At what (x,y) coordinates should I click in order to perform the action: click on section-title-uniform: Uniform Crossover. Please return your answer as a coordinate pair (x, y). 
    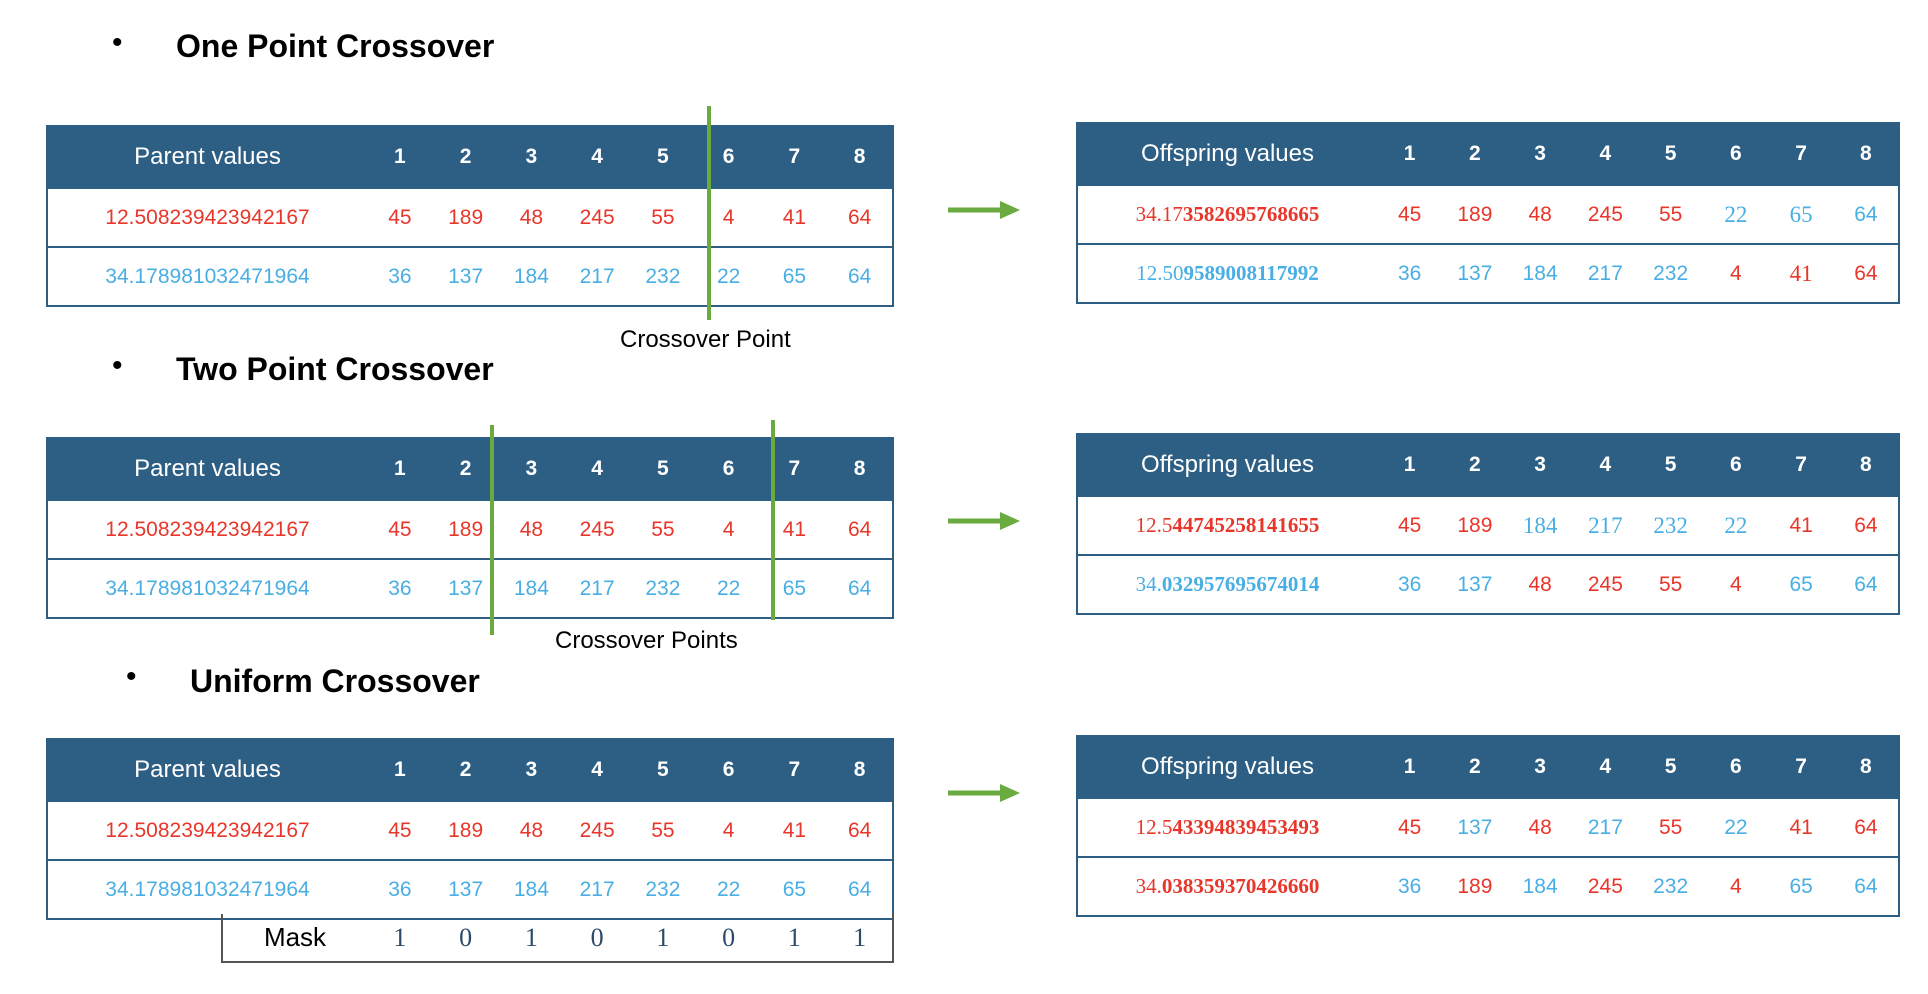
    Looking at the image, I should click on (335, 681).